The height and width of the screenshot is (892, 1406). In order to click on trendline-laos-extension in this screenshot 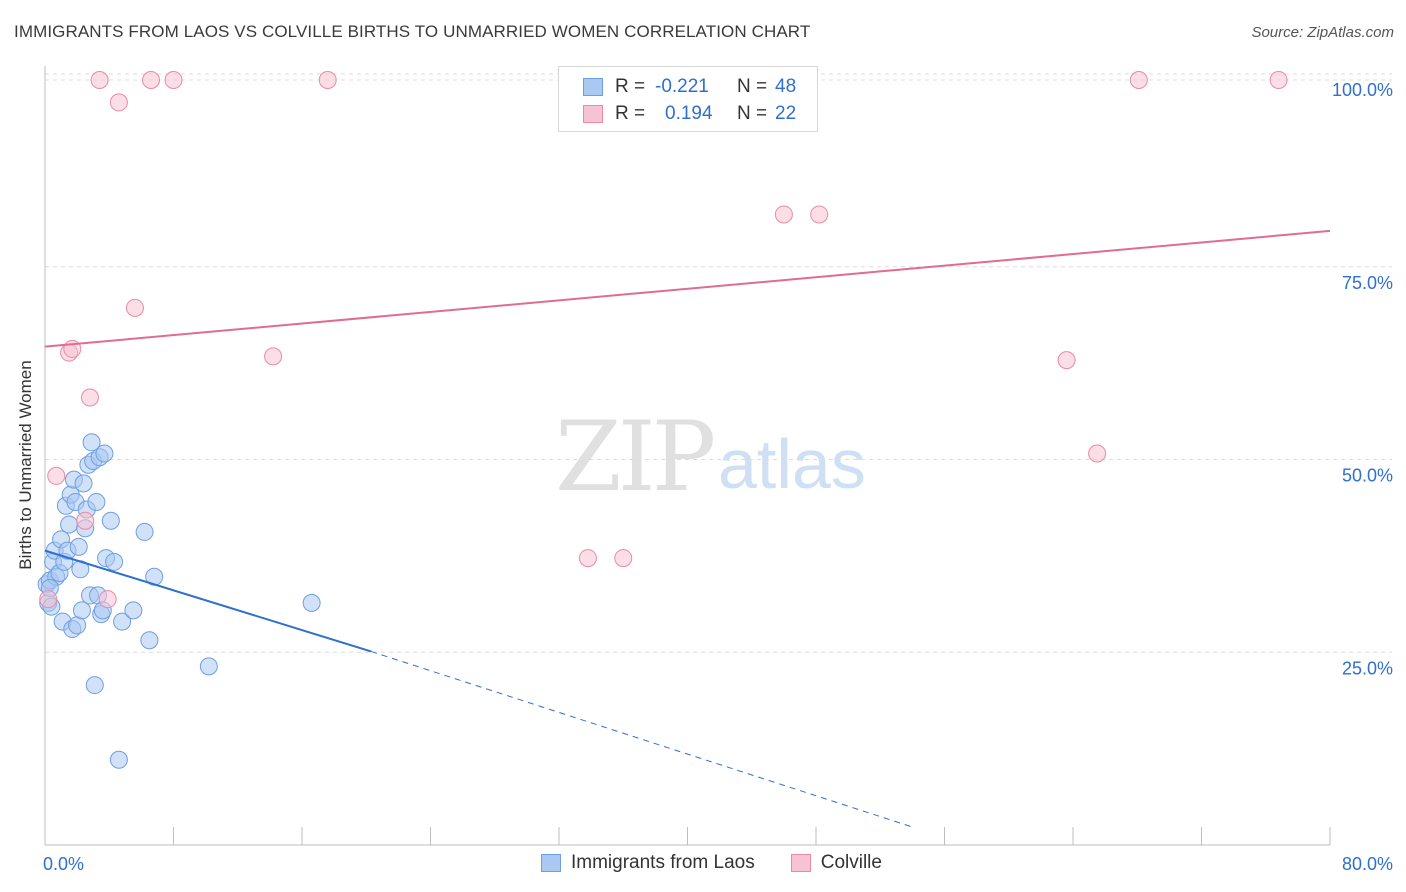, I will do `click(641, 739)`.